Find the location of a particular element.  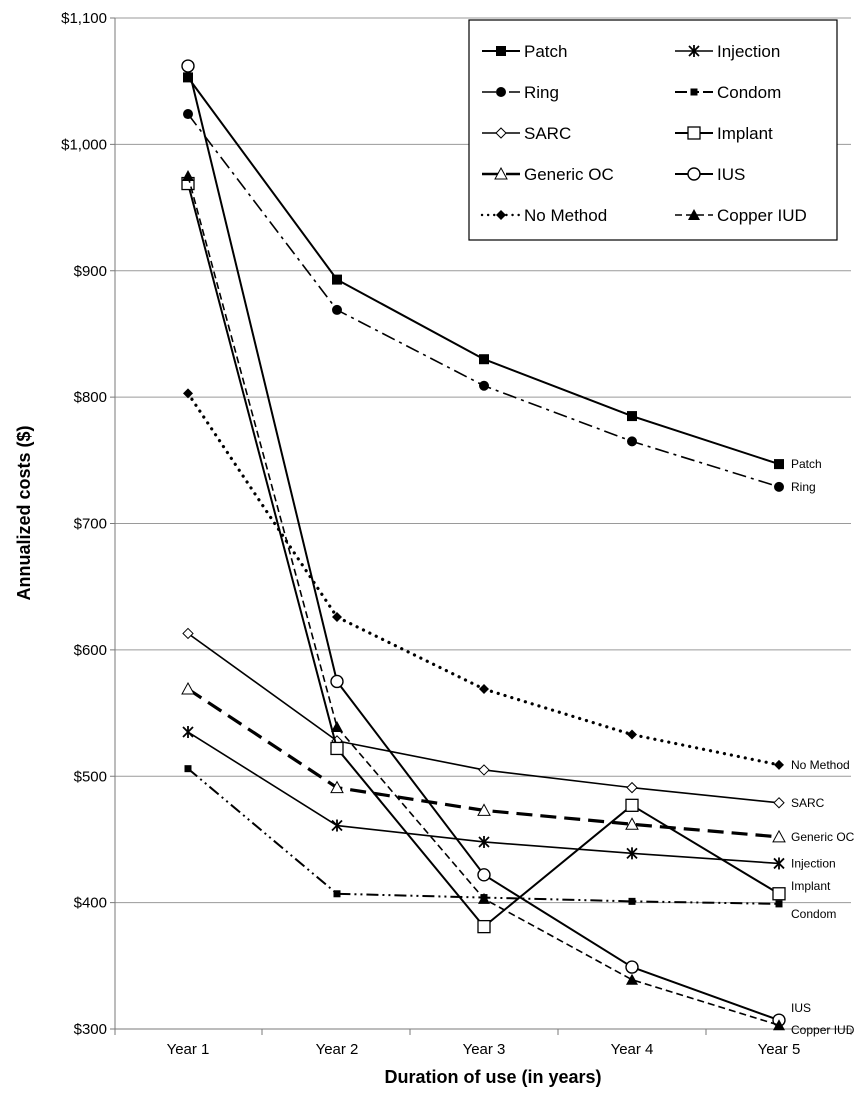

y-tick-label: $1,000 is located at coordinates (84, 144).